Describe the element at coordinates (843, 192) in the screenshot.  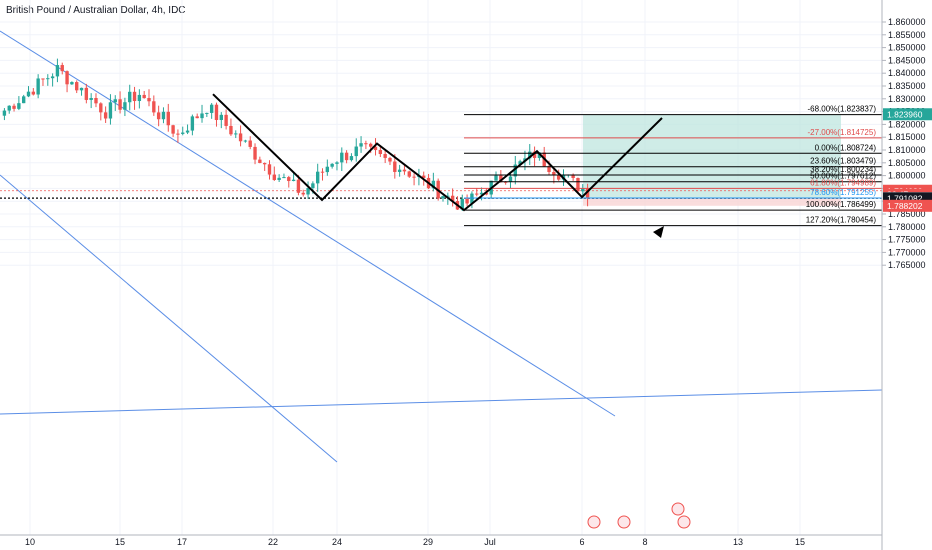
I see `fib-level-label: 78.60%(1.791255)` at that location.